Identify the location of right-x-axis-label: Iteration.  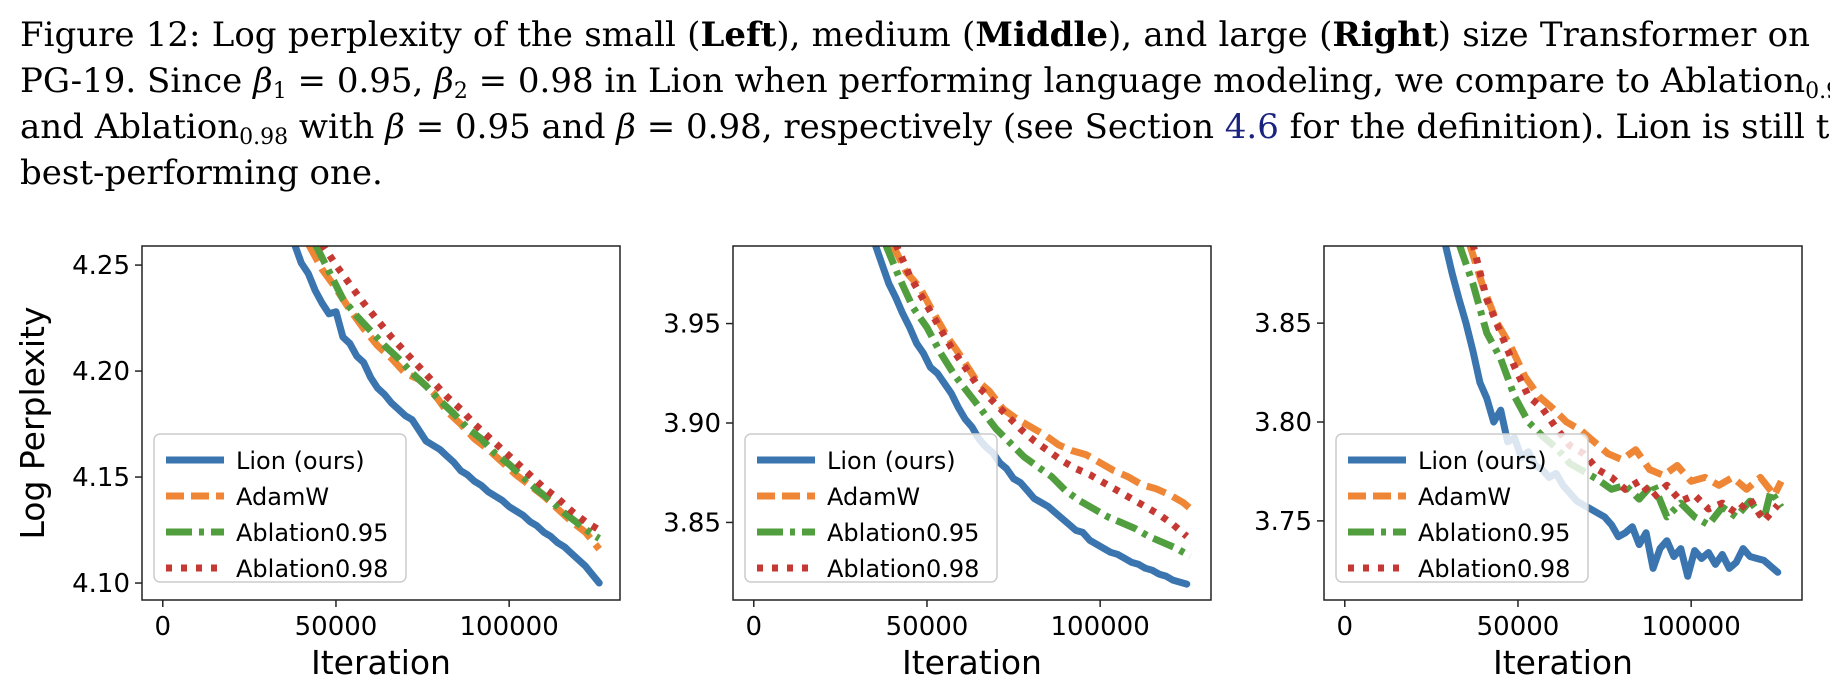
(1563, 662).